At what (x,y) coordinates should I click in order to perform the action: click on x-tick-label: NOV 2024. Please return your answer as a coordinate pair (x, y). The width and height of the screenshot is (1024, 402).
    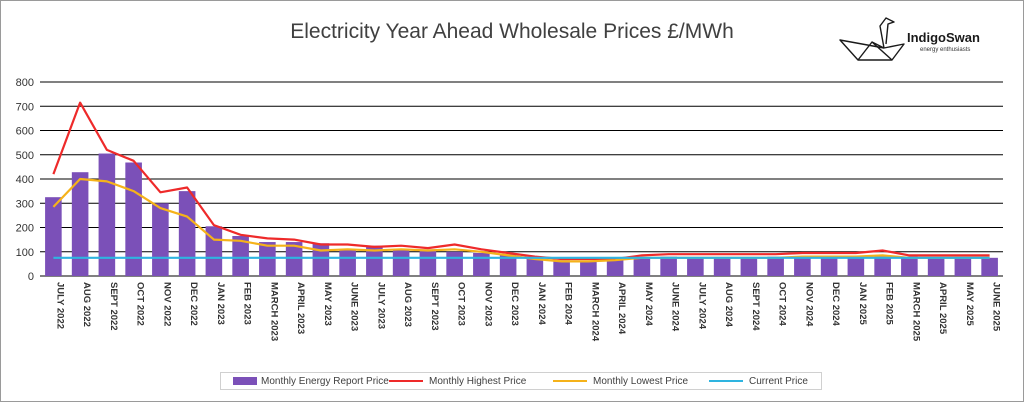
    Looking at the image, I should click on (808, 304).